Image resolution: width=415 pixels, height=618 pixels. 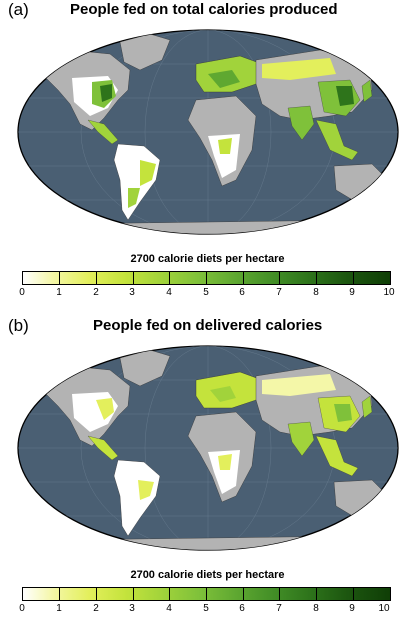 What do you see at coordinates (207, 575) in the screenshot?
I see `colorbar-b-title: 2700 calorie diets per hectare` at bounding box center [207, 575].